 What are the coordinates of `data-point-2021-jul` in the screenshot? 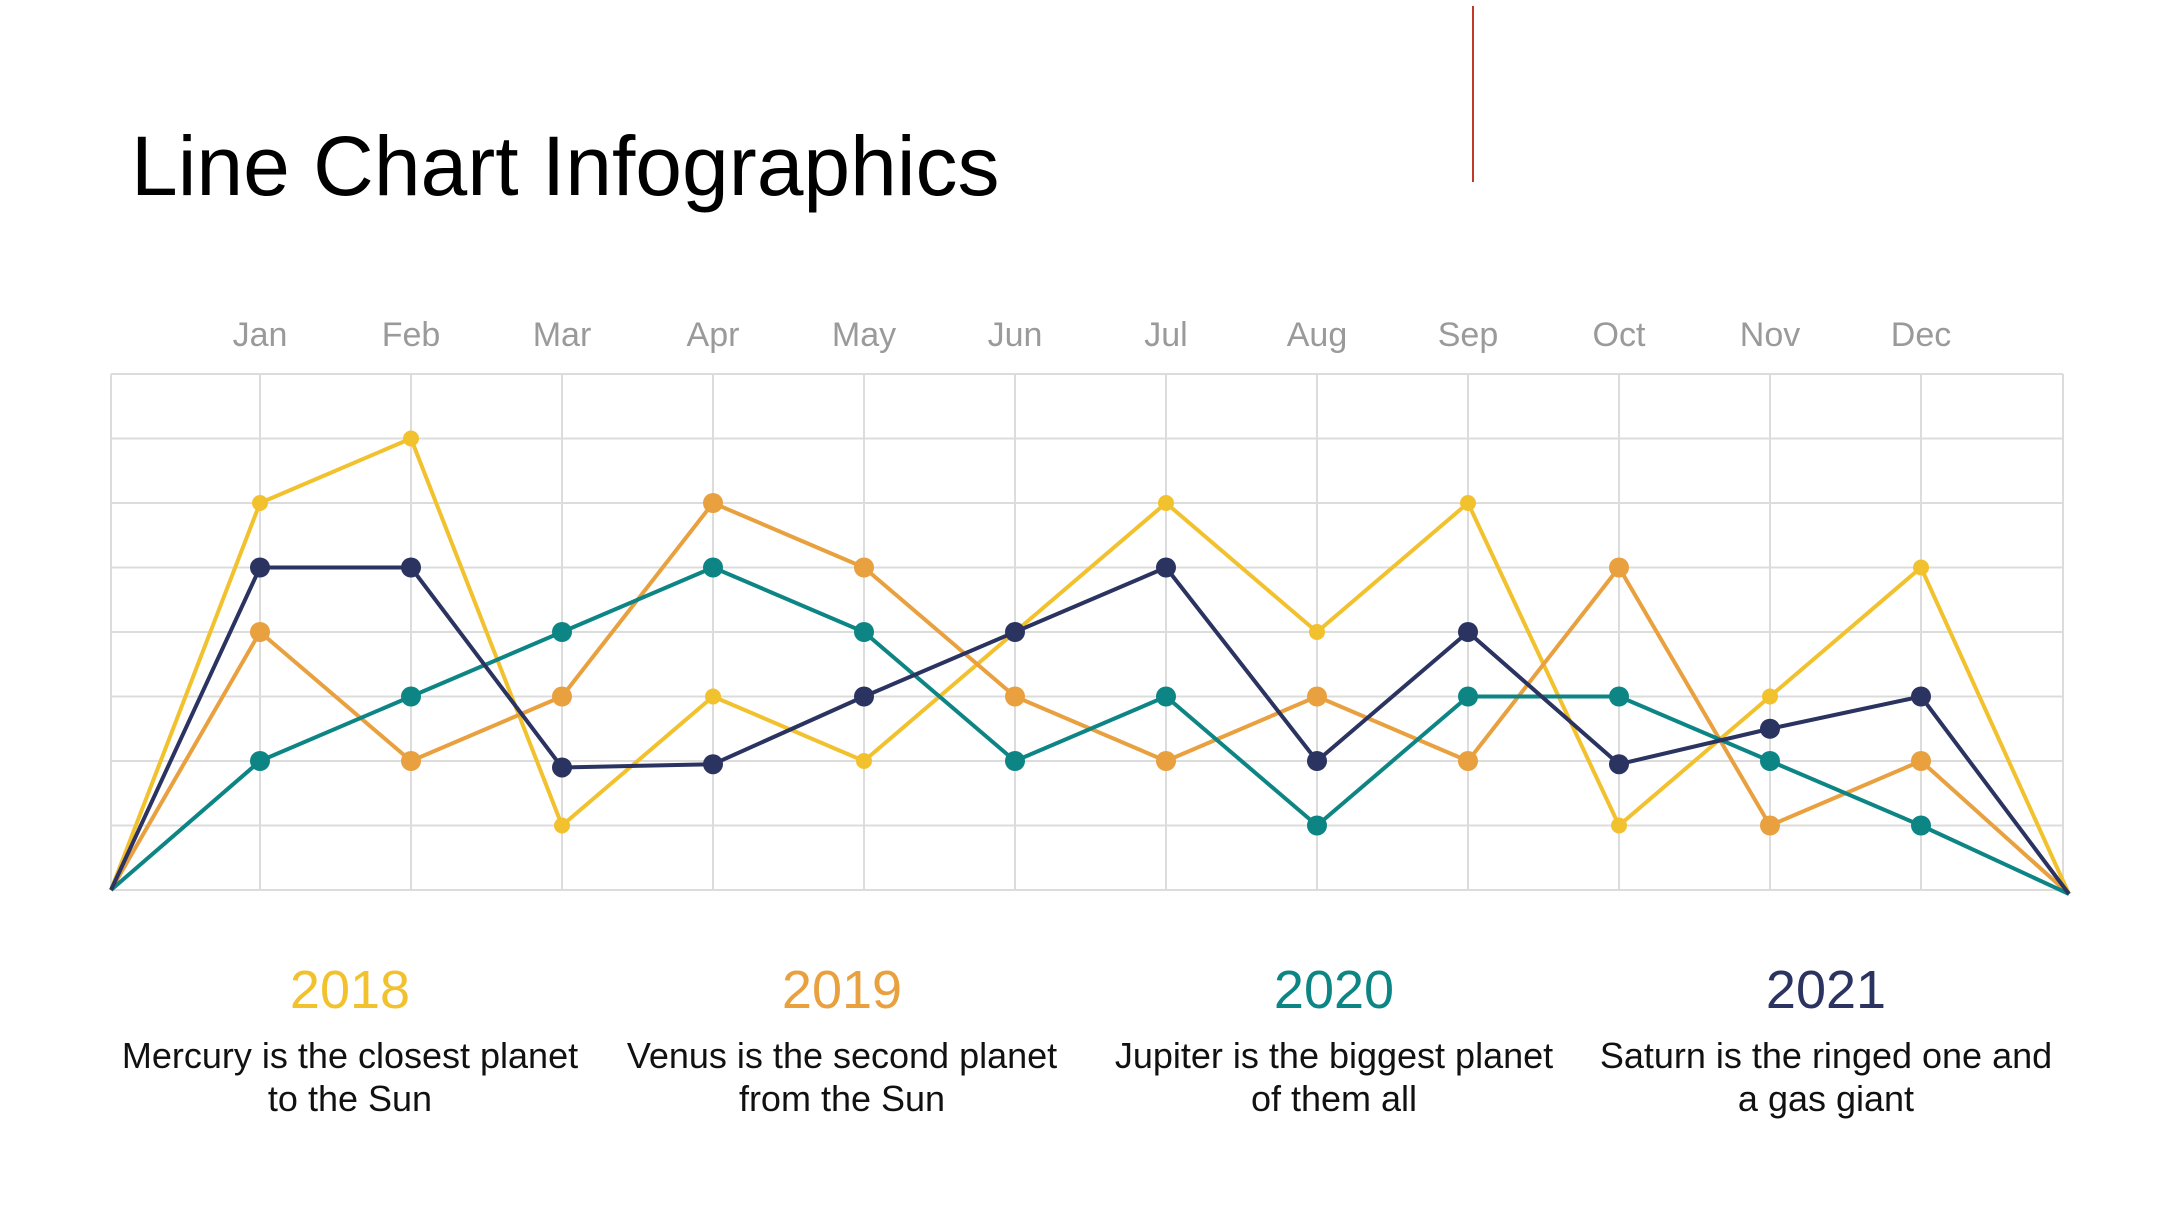 It's located at (1166, 567).